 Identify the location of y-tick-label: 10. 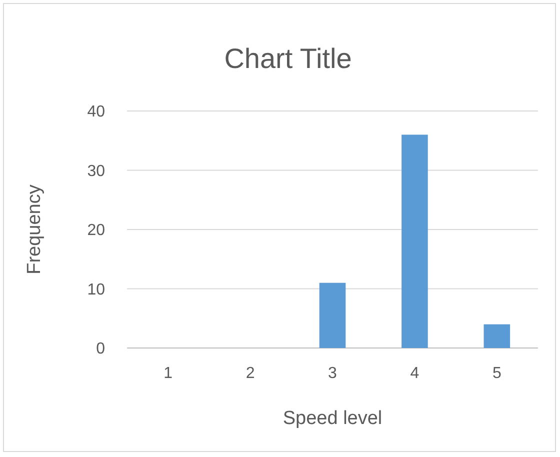
(96, 289).